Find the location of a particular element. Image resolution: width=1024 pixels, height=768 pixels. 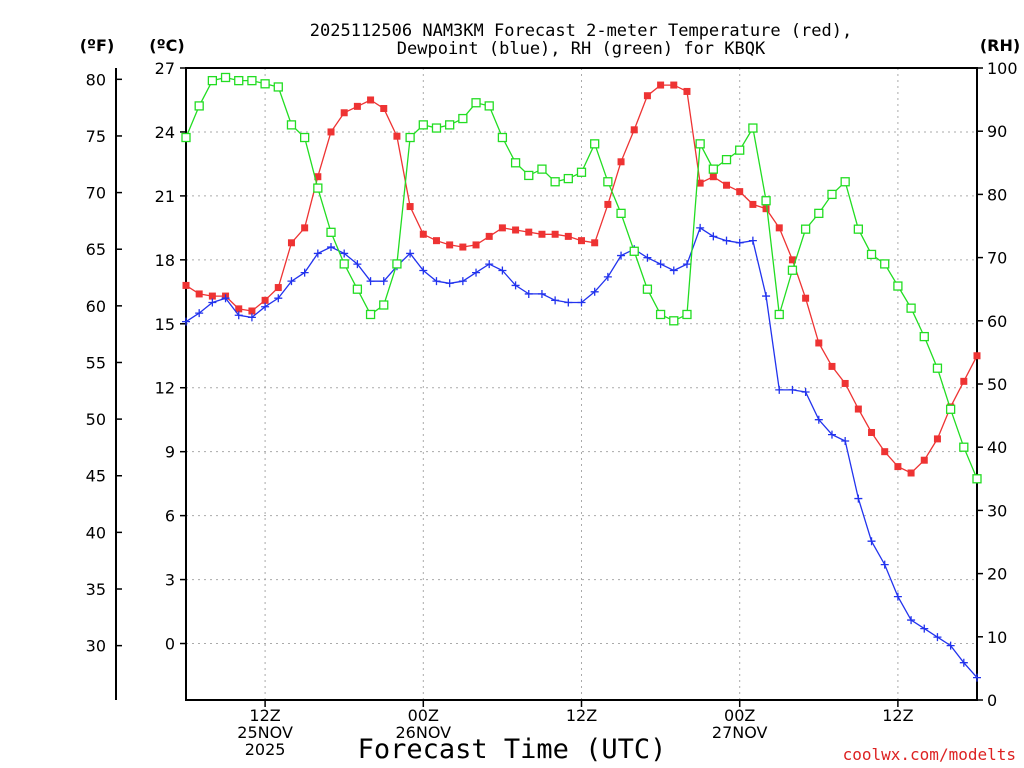

celsius-tick-label: 0 is located at coordinates (170, 644).